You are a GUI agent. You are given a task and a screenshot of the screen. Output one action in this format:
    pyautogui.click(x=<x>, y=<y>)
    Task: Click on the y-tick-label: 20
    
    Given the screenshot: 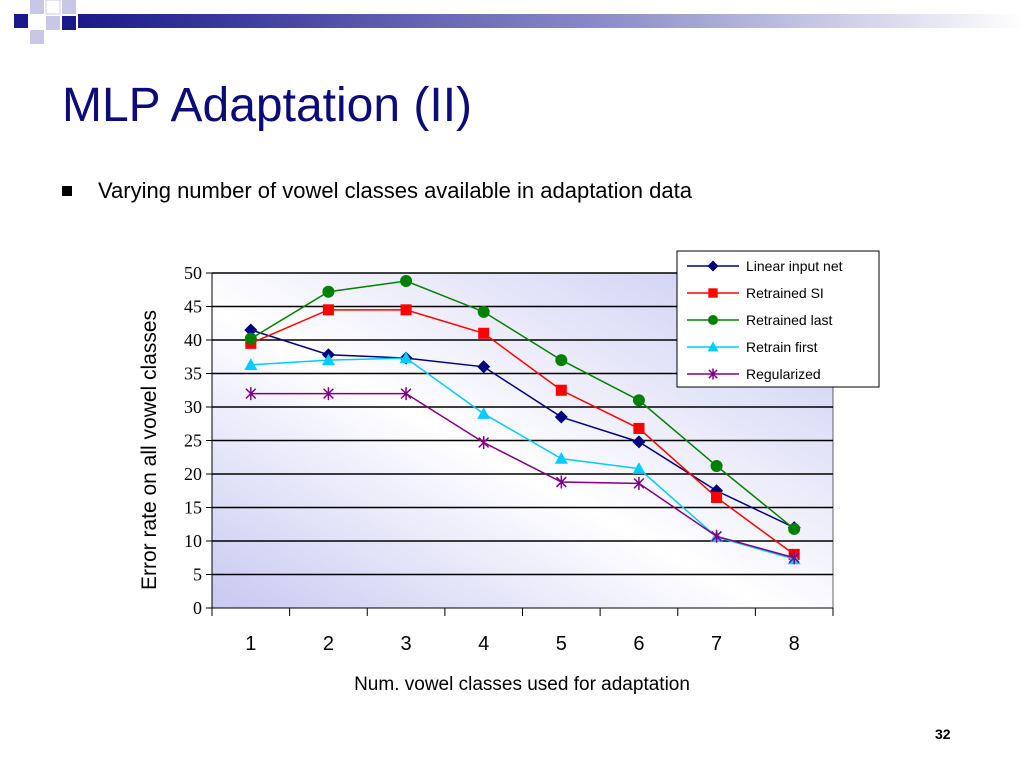 What is the action you would take?
    pyautogui.click(x=193, y=474)
    